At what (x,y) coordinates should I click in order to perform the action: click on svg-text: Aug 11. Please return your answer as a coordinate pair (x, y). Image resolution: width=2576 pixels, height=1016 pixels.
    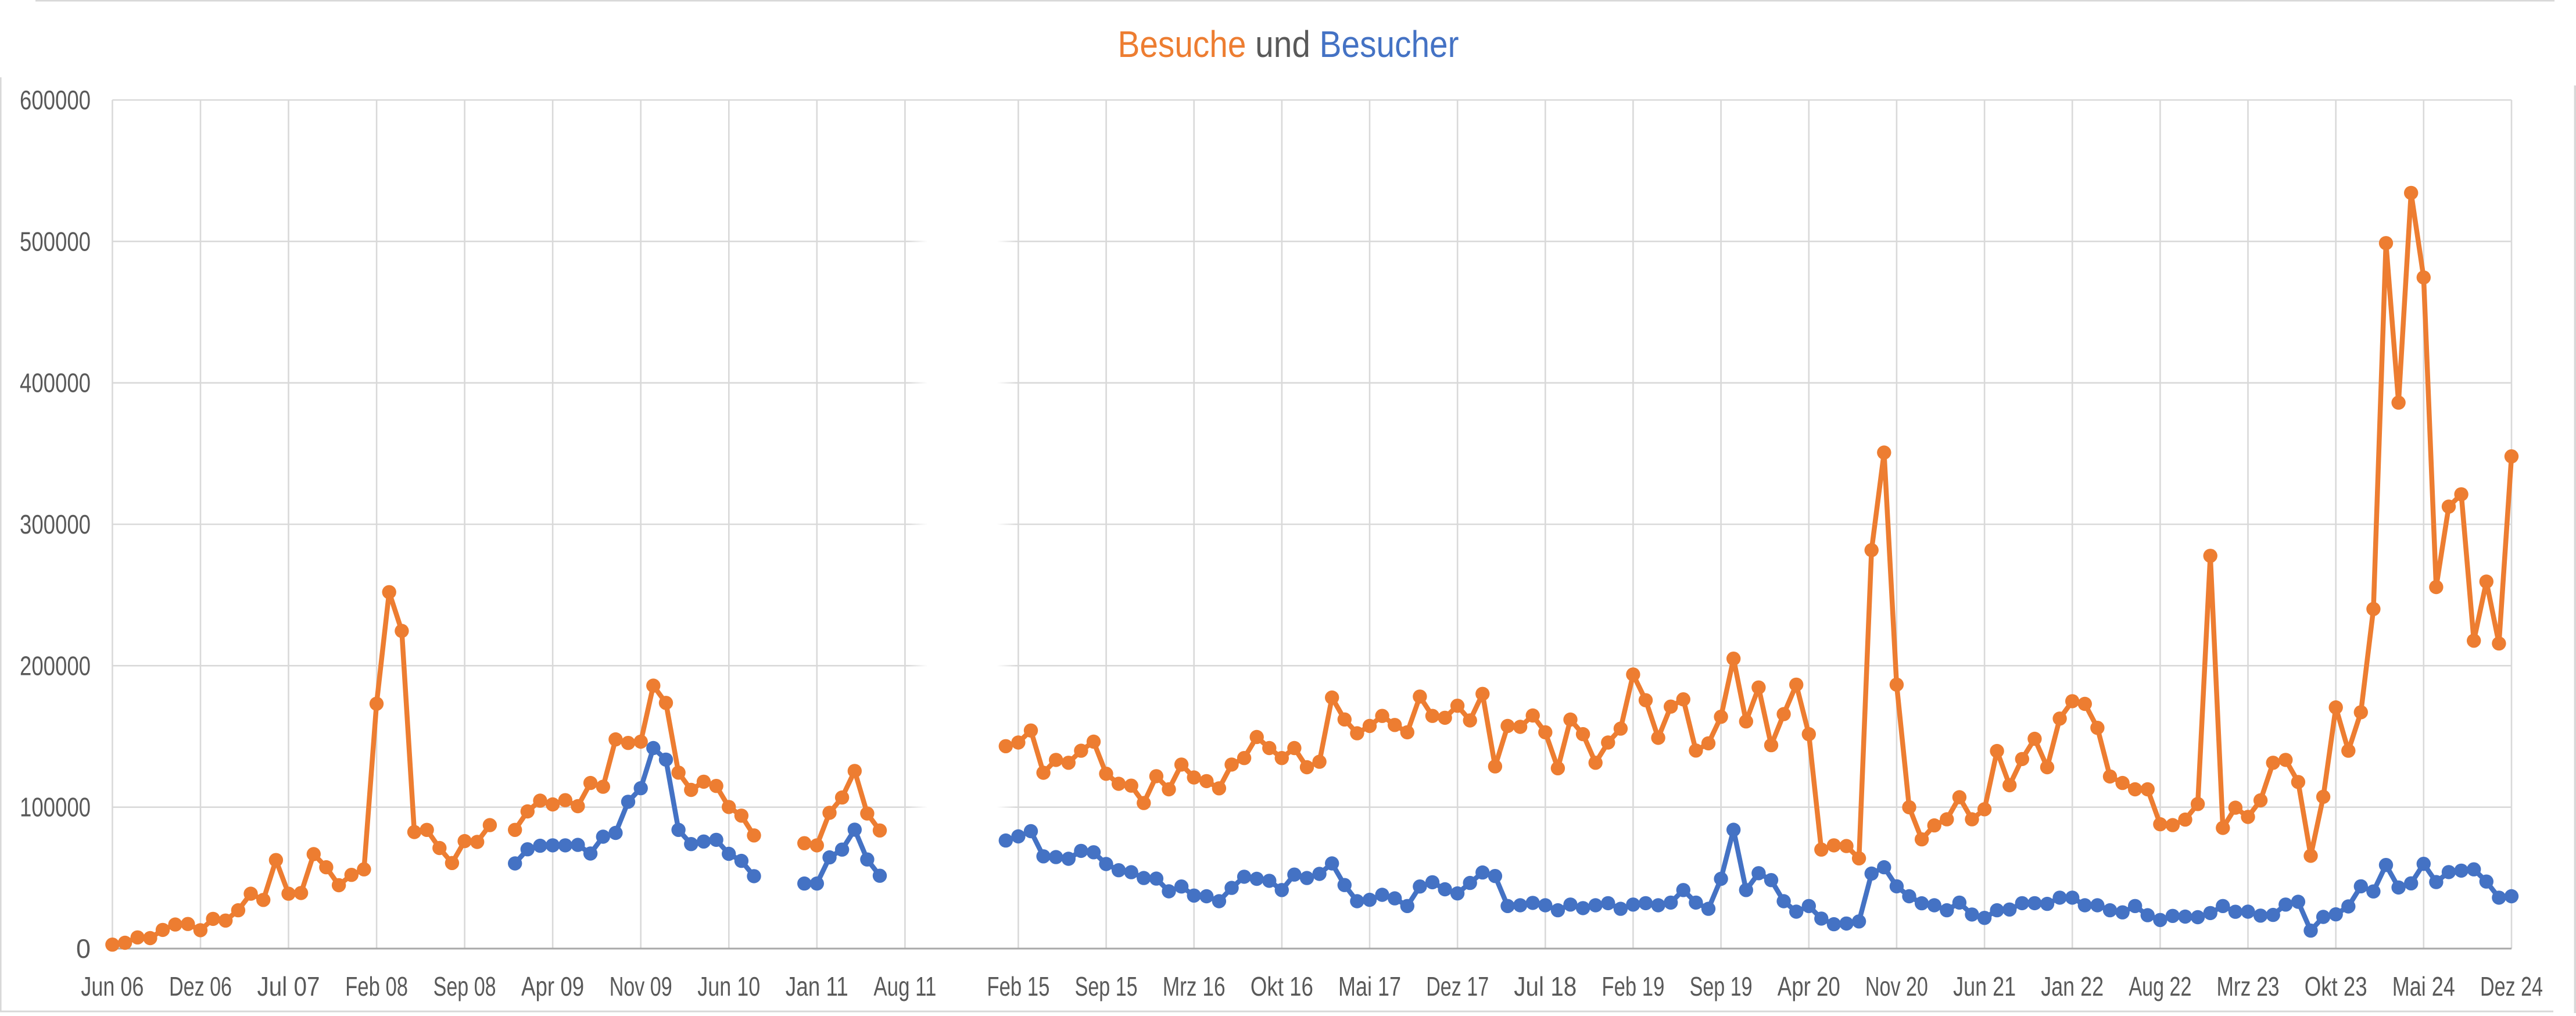
    Looking at the image, I should click on (904, 986).